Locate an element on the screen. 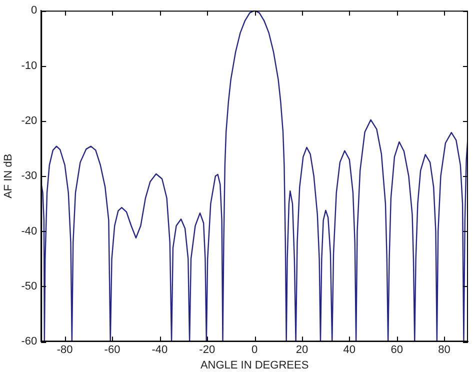 This screenshot has height=372, width=474. x-tick-label: 40 is located at coordinates (349, 350).